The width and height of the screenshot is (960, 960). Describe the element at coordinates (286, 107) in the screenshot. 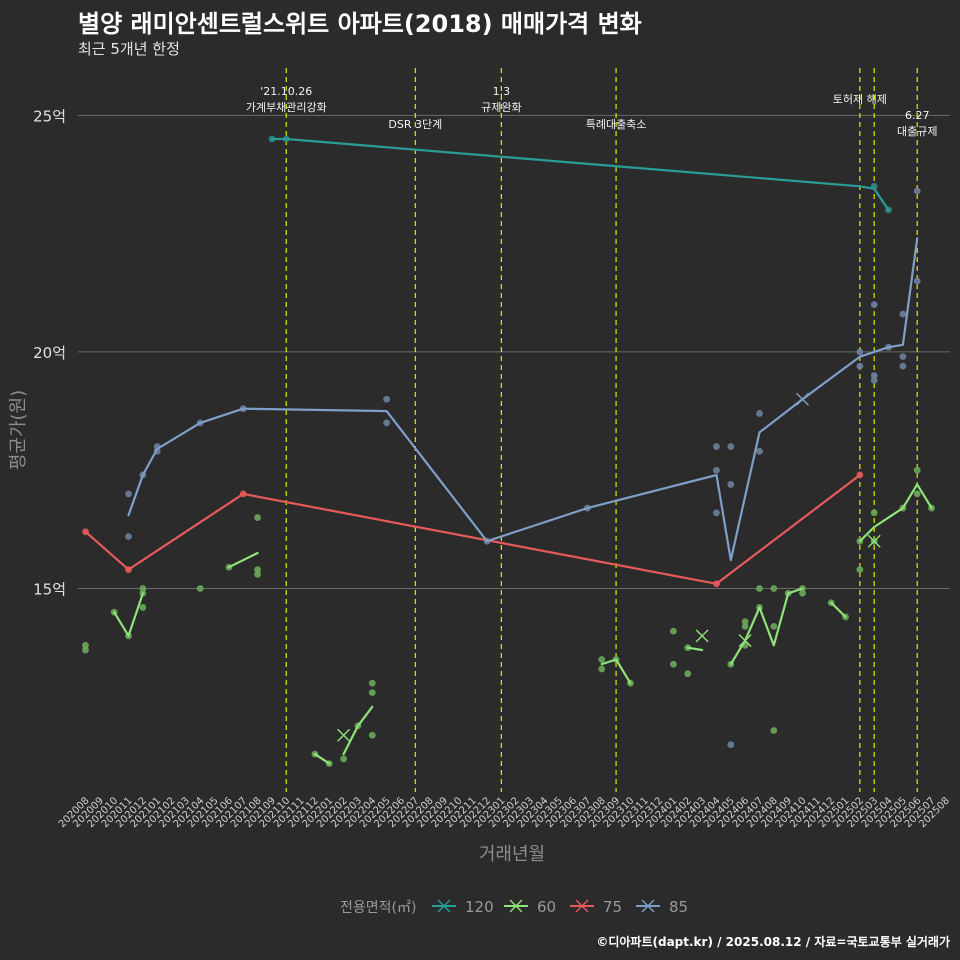

I see `event-label: 가계부채관리강화` at that location.